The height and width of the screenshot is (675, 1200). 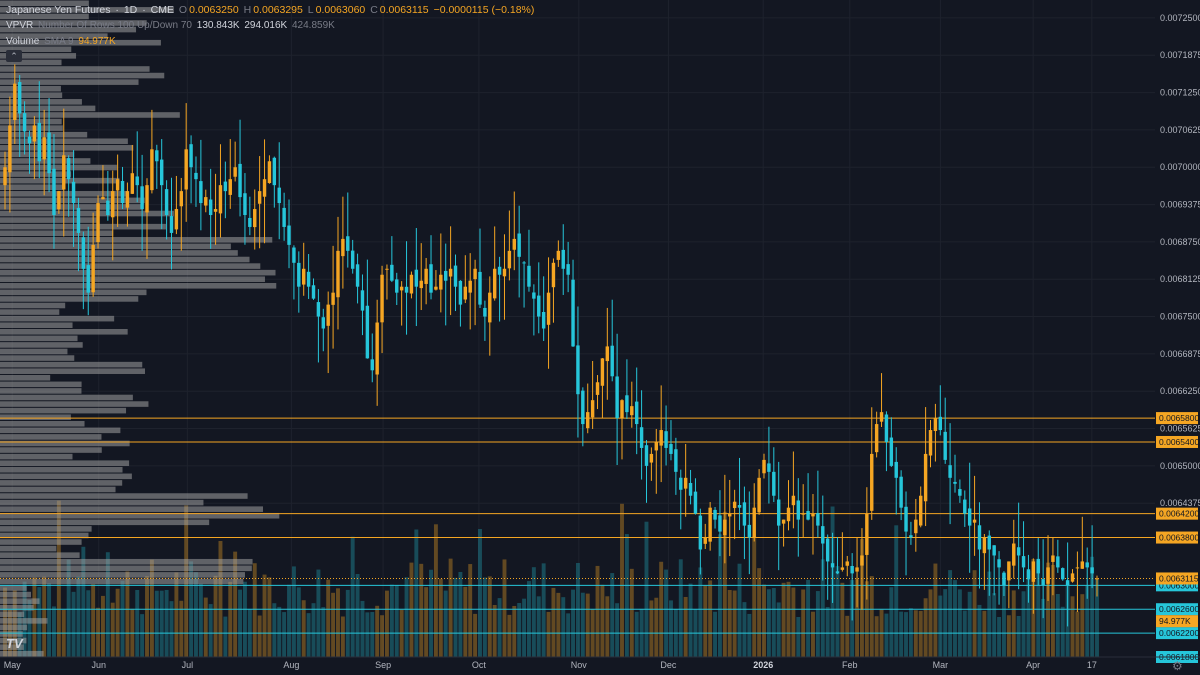 I want to click on settings-gear-icon: ⚙, so click(x=1177, y=666).